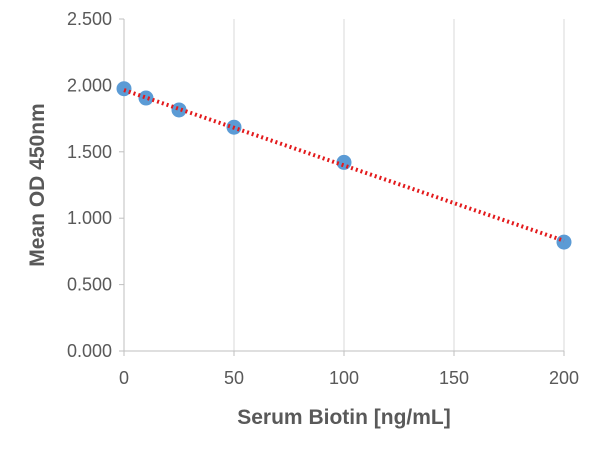 The height and width of the screenshot is (450, 600). Describe the element at coordinates (89, 285) in the screenshot. I see `y-tick-label: 0.500` at that location.